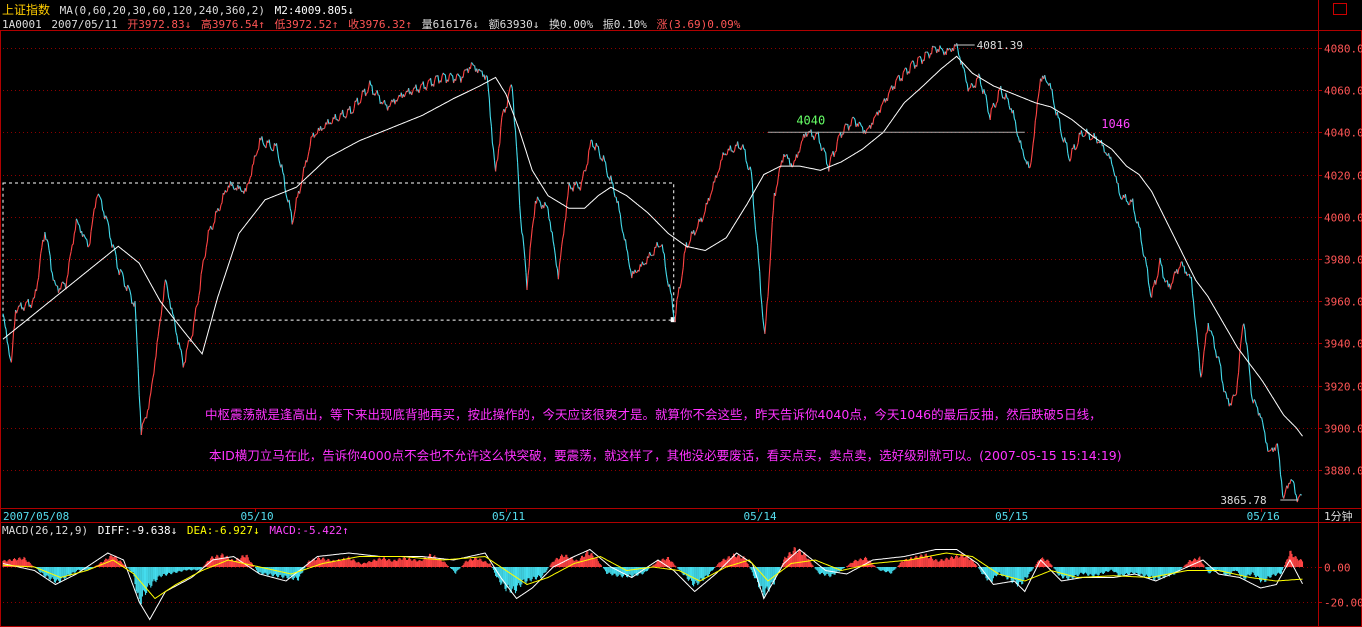 This screenshot has height=627, width=1362. Describe the element at coordinates (1340, 9) in the screenshot. I see `window-restore-icon` at that location.